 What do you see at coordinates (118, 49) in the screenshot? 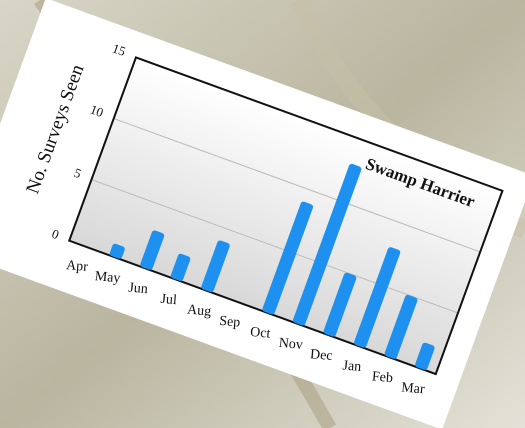
I see `y-tick-label: 15` at bounding box center [118, 49].